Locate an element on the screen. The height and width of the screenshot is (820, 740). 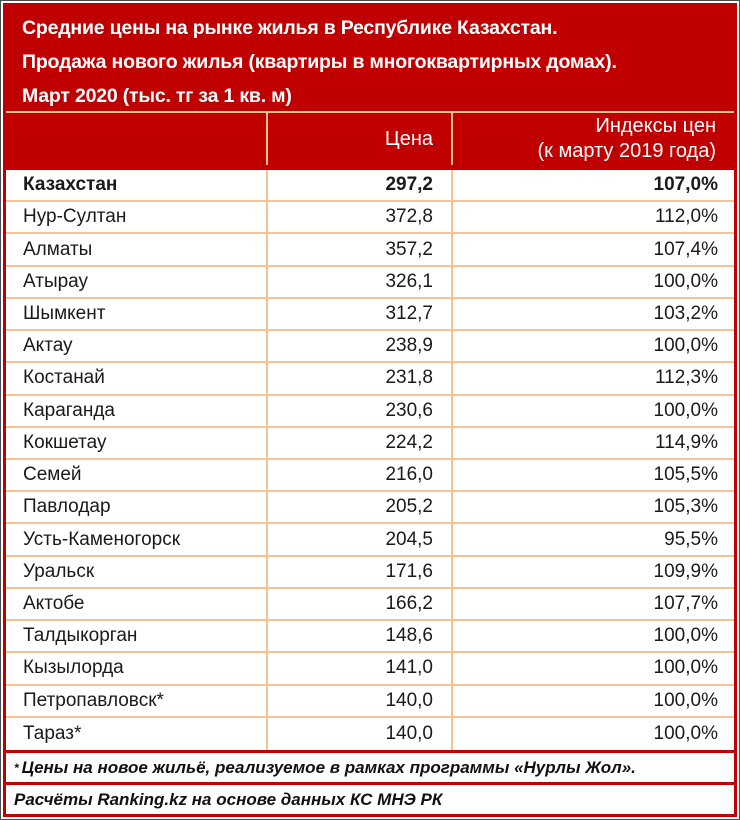
region-cell: Усть-Каменогорск is located at coordinates (102, 539).